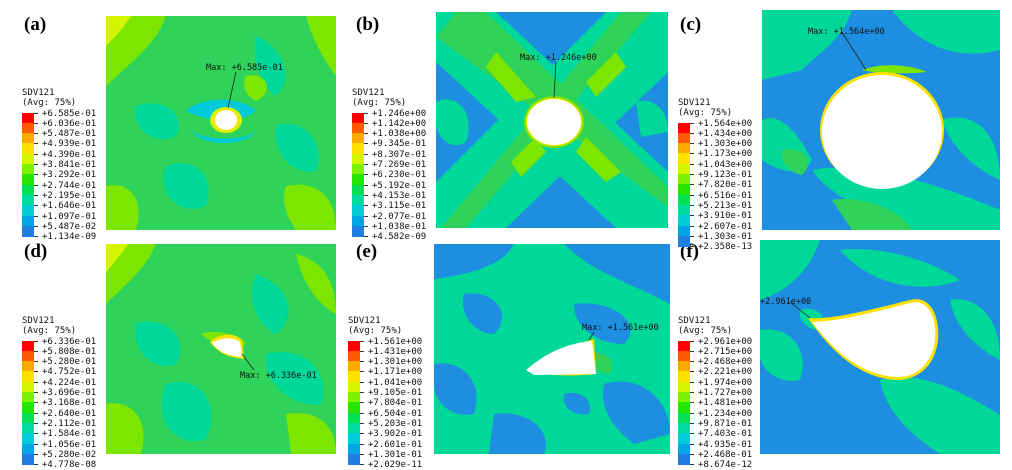  What do you see at coordinates (69, 123) in the screenshot?
I see `legend-value: +6.036e-01` at bounding box center [69, 123].